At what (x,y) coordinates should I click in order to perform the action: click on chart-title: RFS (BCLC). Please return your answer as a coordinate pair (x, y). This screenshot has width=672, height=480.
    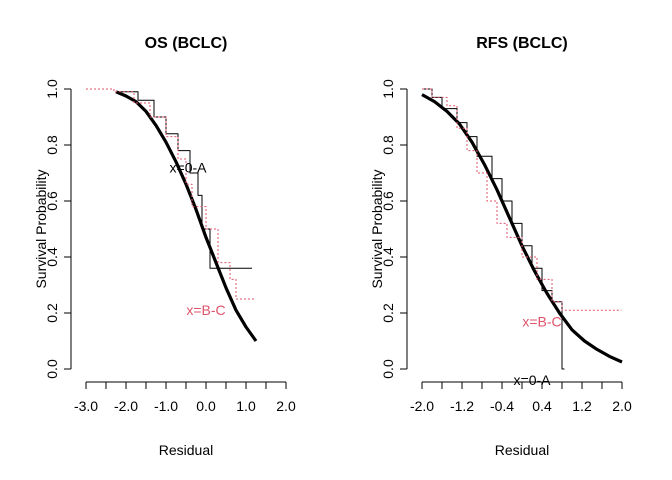
    Looking at the image, I should click on (522, 43).